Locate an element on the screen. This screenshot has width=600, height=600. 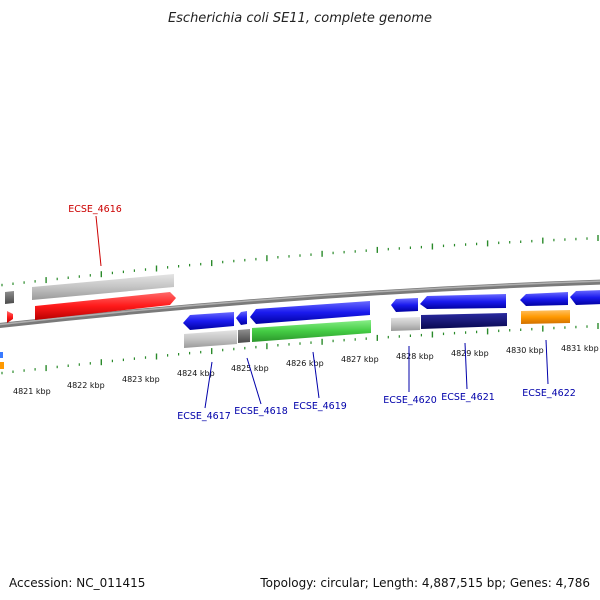
gene-feature-gray-right is located at coordinates (405, 324).